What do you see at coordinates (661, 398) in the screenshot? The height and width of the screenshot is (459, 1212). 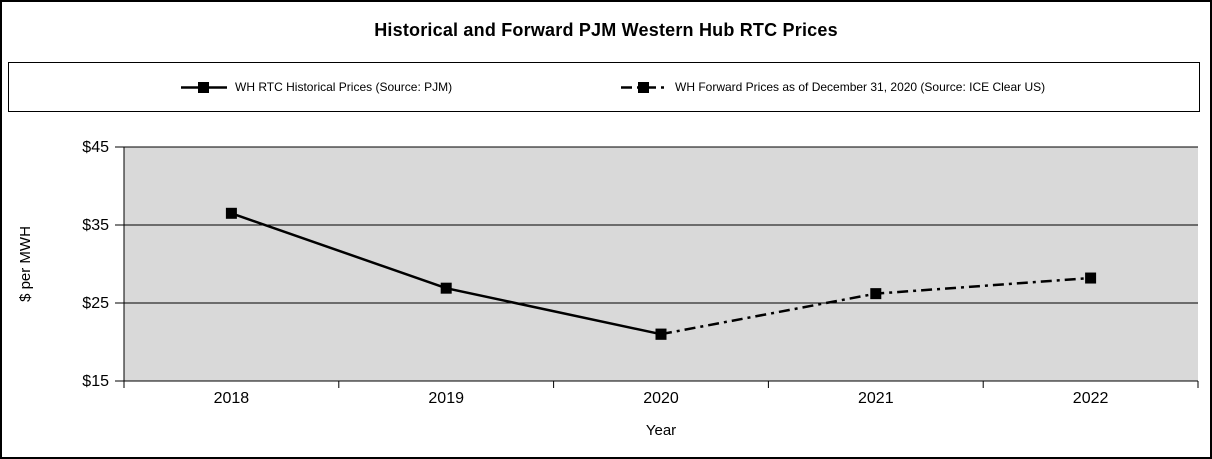 I see `x-tick-label: 2020` at bounding box center [661, 398].